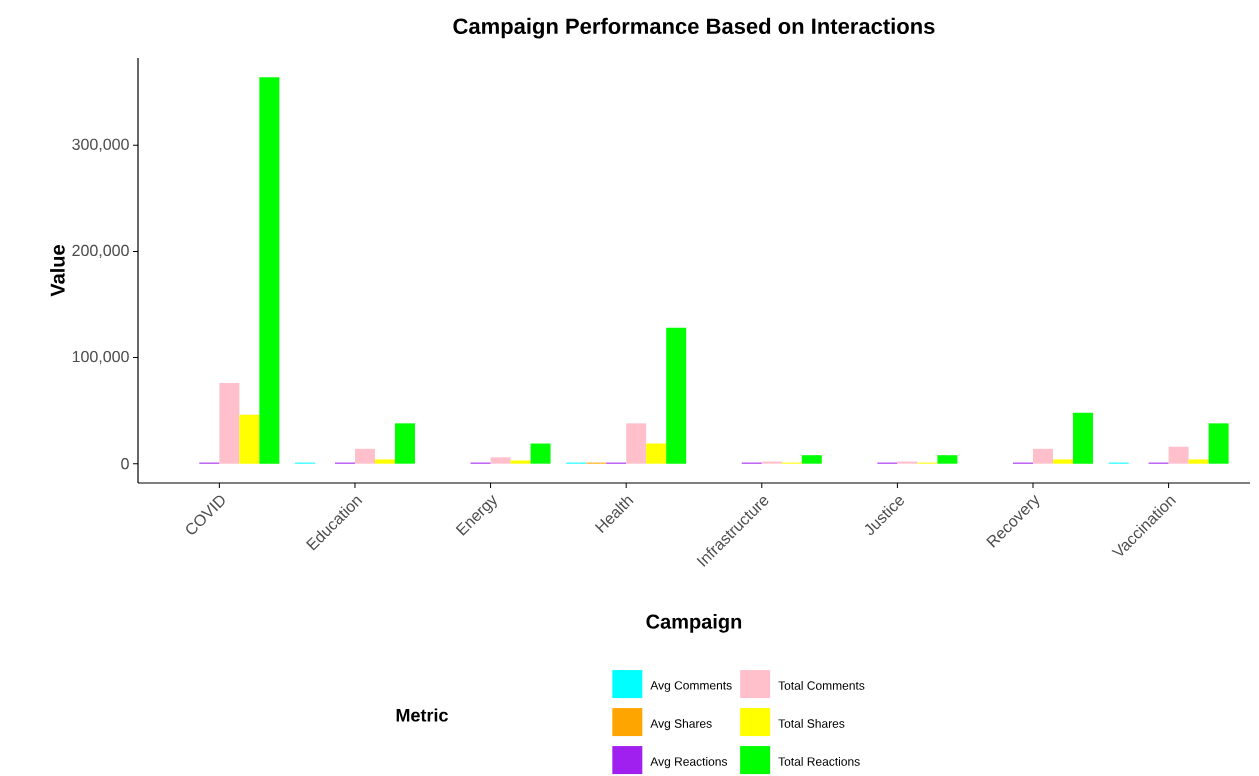 The image size is (1259, 776). What do you see at coordinates (694, 28) in the screenshot?
I see `chart-title: Campaign Performance Based on Interactions` at bounding box center [694, 28].